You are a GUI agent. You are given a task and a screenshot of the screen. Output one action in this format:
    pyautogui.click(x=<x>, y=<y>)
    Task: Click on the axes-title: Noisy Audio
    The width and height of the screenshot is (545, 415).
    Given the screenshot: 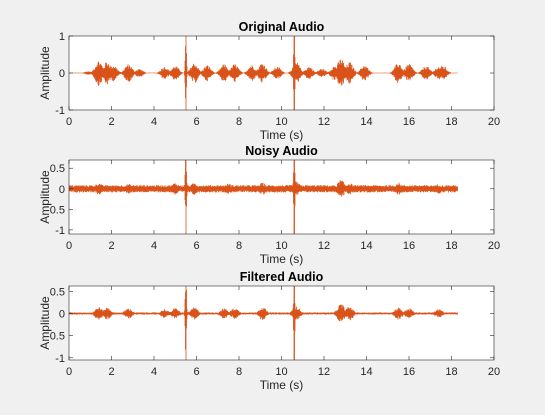 What is the action you would take?
    pyautogui.click(x=281, y=151)
    